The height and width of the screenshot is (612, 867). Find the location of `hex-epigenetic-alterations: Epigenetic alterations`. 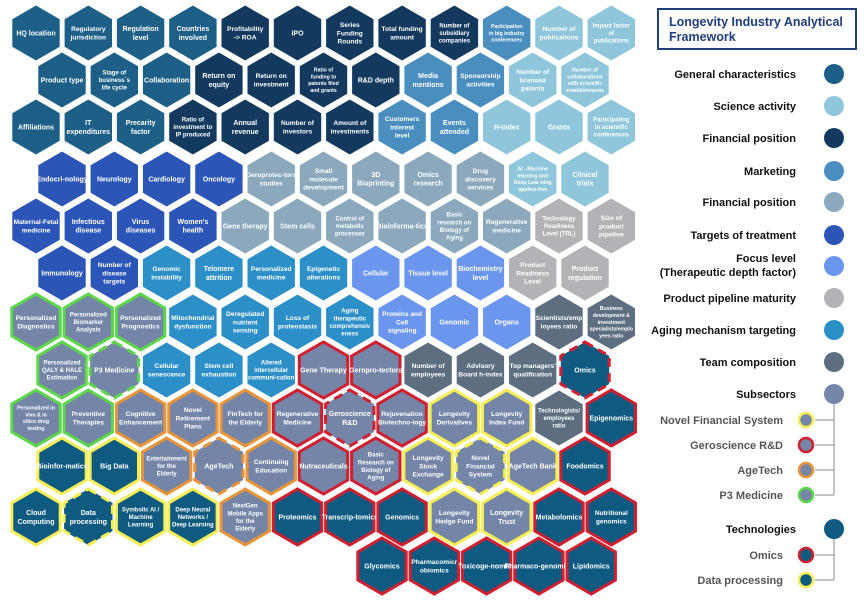

hex-epigenetic-alterations: Epigenetic alterations is located at coordinates (323, 273).